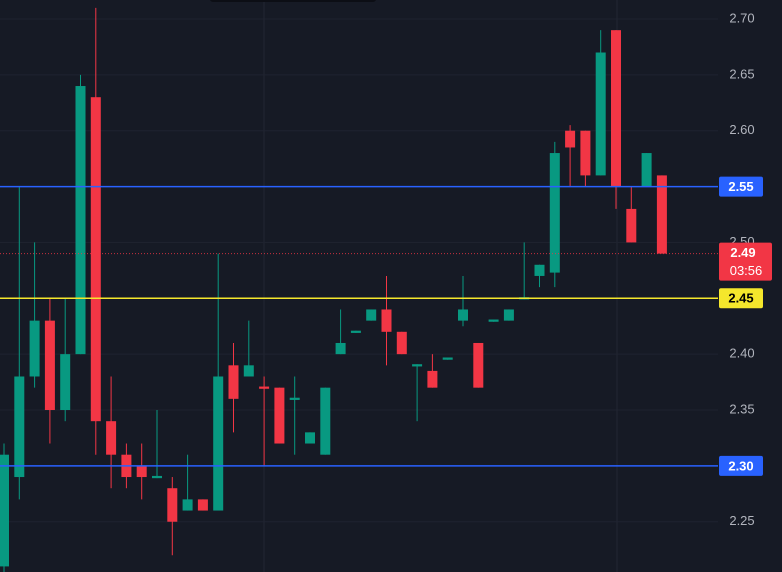  I want to click on price-line-label: 2.30, so click(740, 465).